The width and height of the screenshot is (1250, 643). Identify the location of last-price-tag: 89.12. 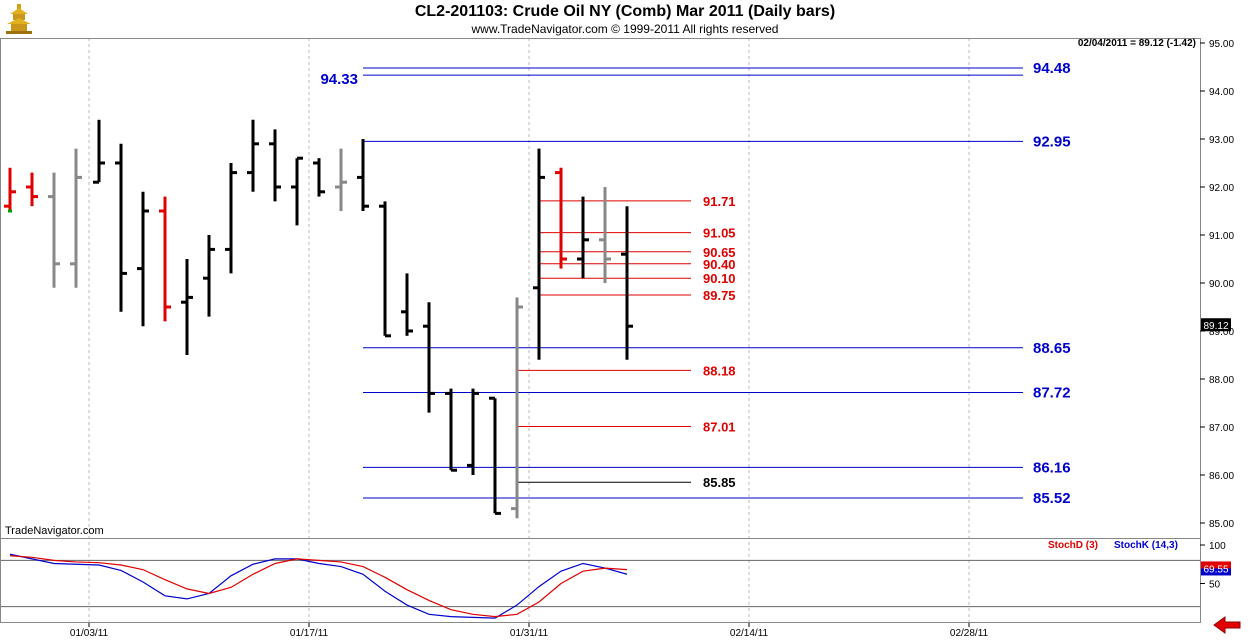
(1215, 326).